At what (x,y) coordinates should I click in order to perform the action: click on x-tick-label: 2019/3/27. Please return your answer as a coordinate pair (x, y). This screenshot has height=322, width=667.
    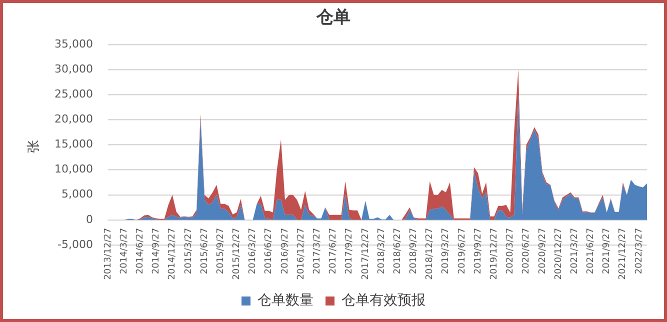
    Looking at the image, I should click on (446, 251).